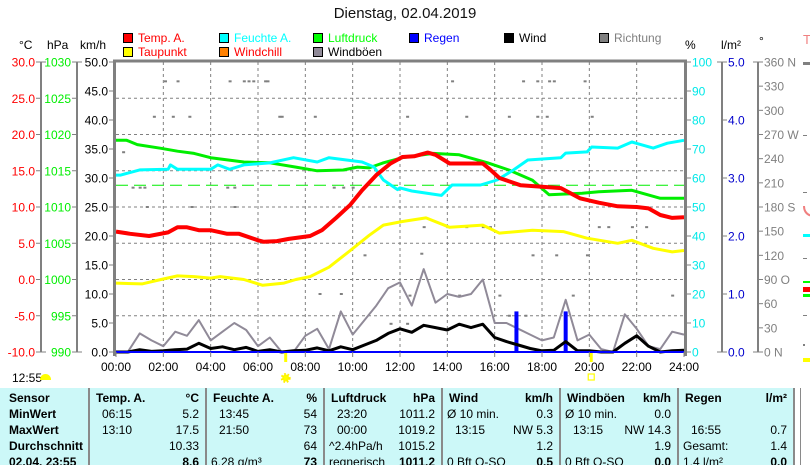  What do you see at coordinates (57, 99) in the screenshot?
I see `pressure-tick-label: 1025` at bounding box center [57, 99].